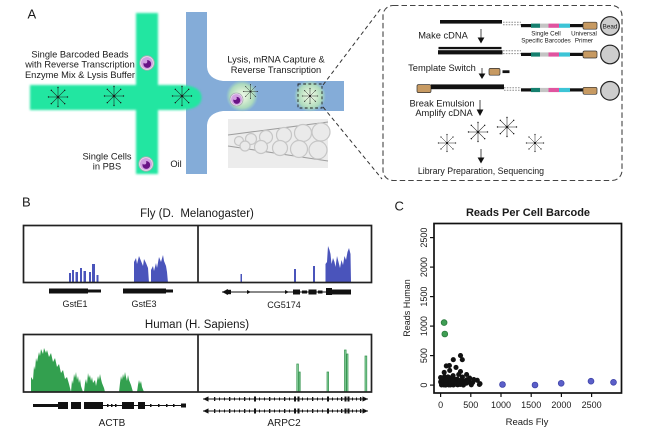 This screenshot has height=438, width=651. What do you see at coordinates (26, 202) in the screenshot?
I see `svg-text: B` at bounding box center [26, 202].